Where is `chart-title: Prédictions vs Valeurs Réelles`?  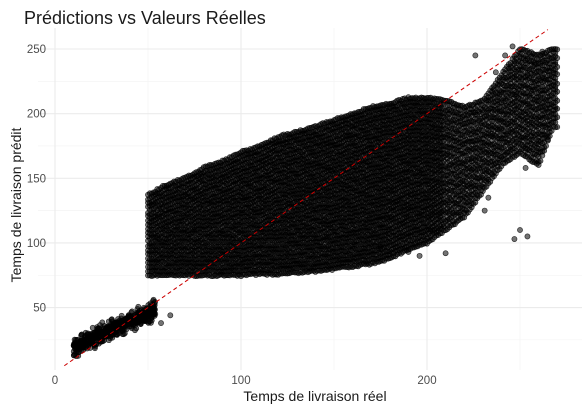
chart-title: Prédictions vs Valeurs Réelles is located at coordinates (145, 18).